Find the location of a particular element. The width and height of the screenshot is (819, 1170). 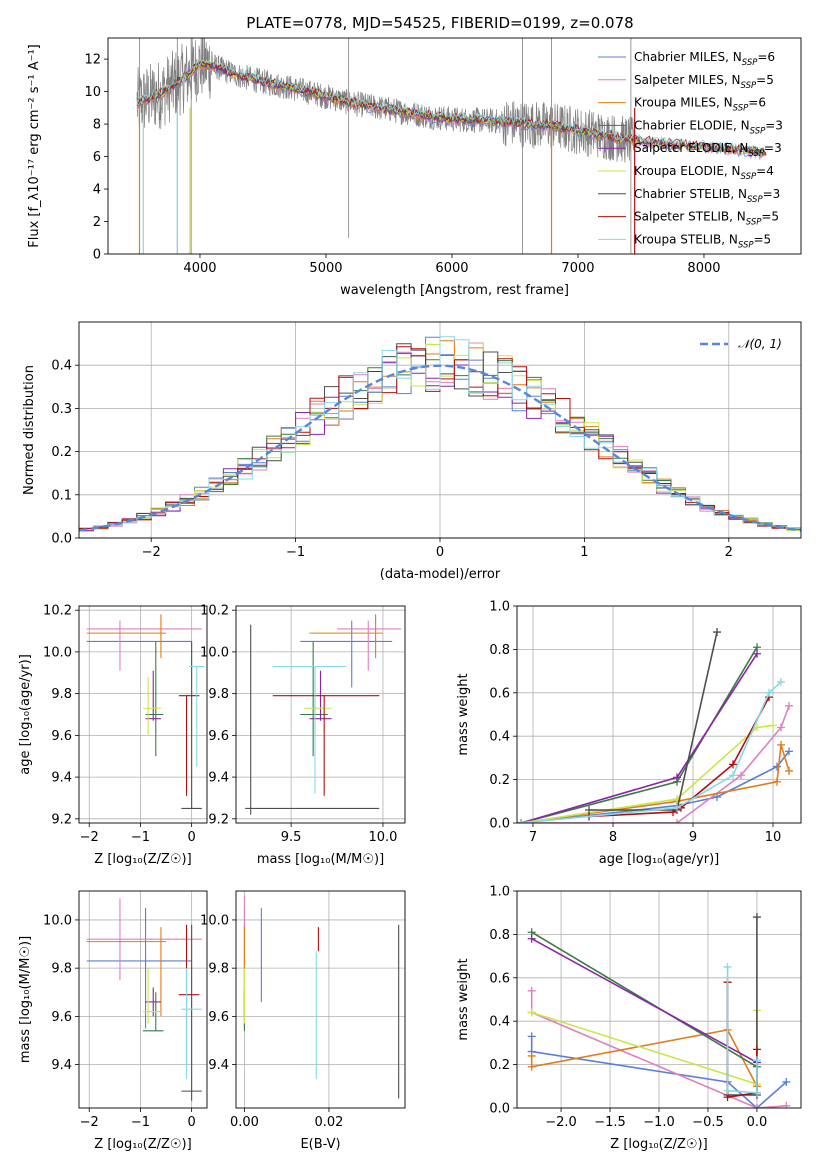

x-tick-label: 9.5 is located at coordinates (291, 837).